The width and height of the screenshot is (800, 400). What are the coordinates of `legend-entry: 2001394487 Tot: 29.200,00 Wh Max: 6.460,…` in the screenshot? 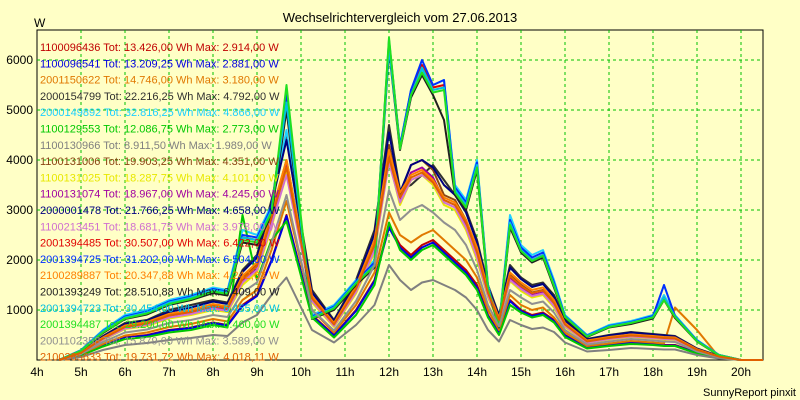 It's located at (160, 325).